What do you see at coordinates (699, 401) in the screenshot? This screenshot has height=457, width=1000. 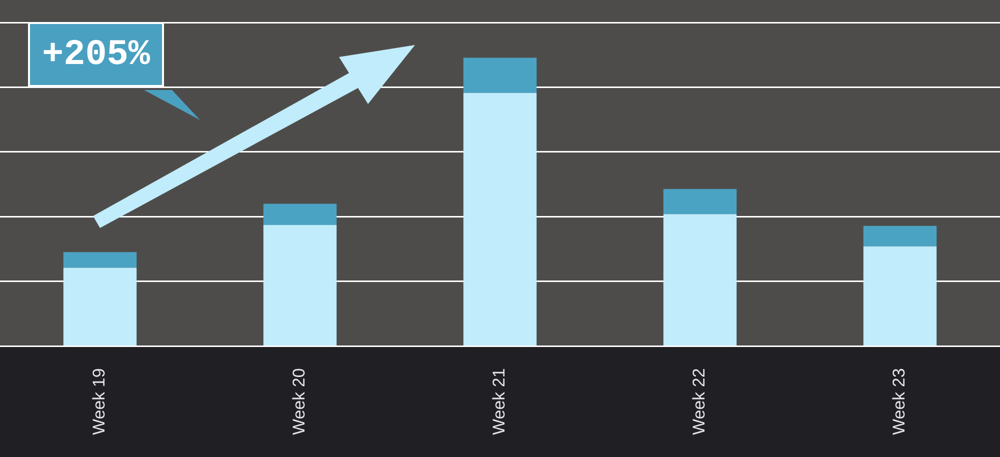 I see `x-tick-label: Week 22` at bounding box center [699, 401].